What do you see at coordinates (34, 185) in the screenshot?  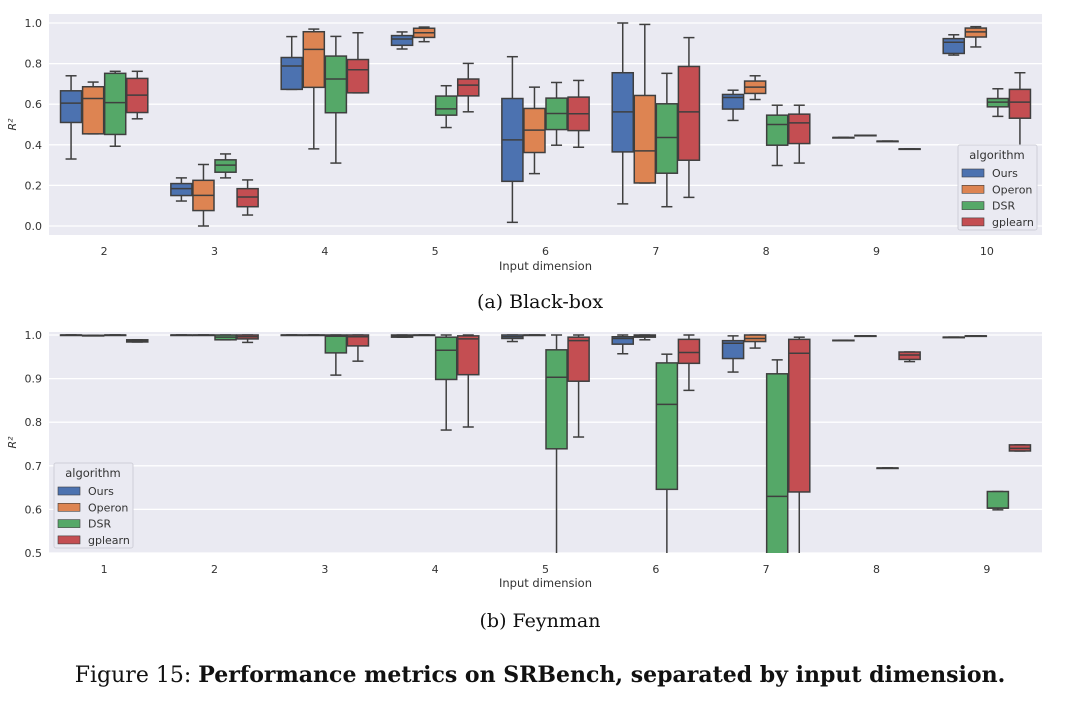 I see `y-tick-label: 0.2` at bounding box center [34, 185].